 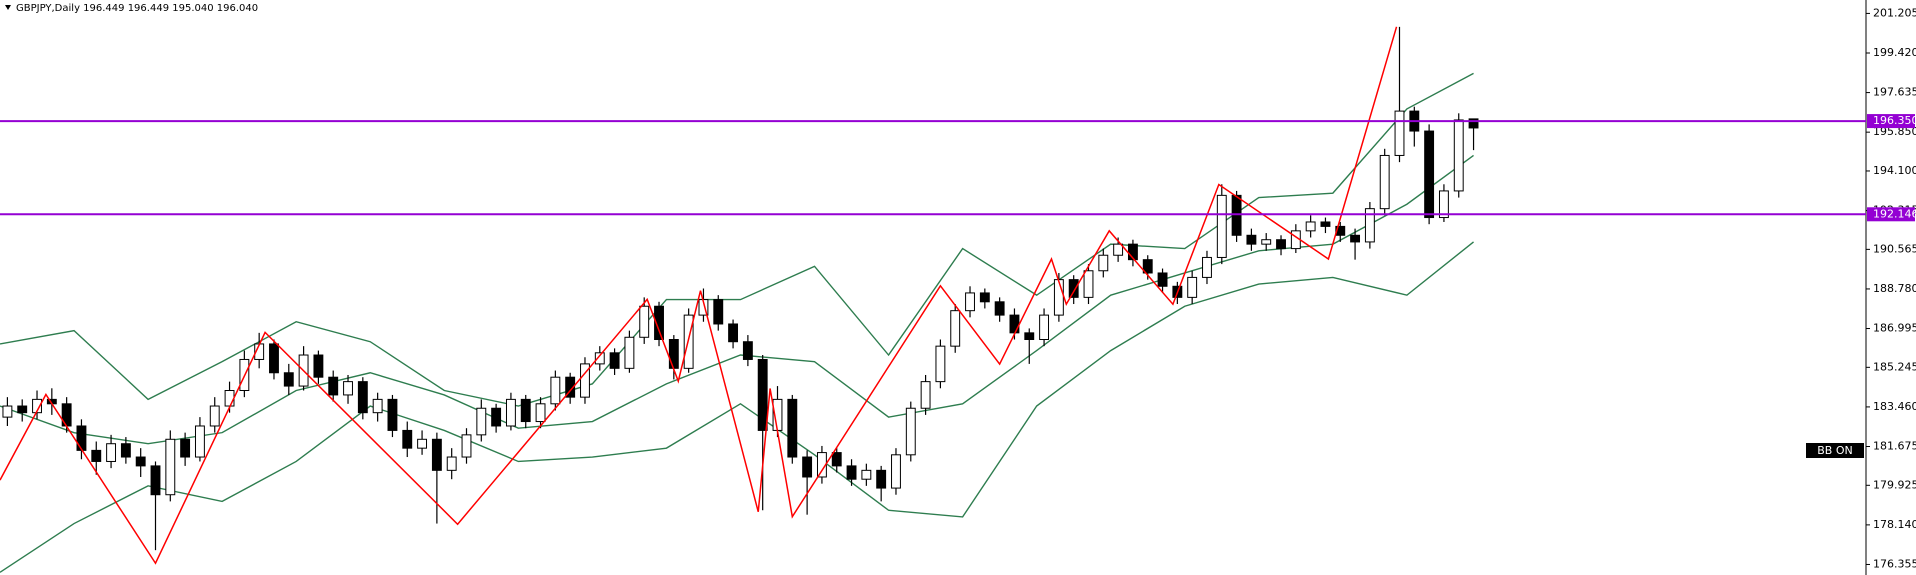 I want to click on y-tick-label: 199.420, so click(x=1894, y=52).